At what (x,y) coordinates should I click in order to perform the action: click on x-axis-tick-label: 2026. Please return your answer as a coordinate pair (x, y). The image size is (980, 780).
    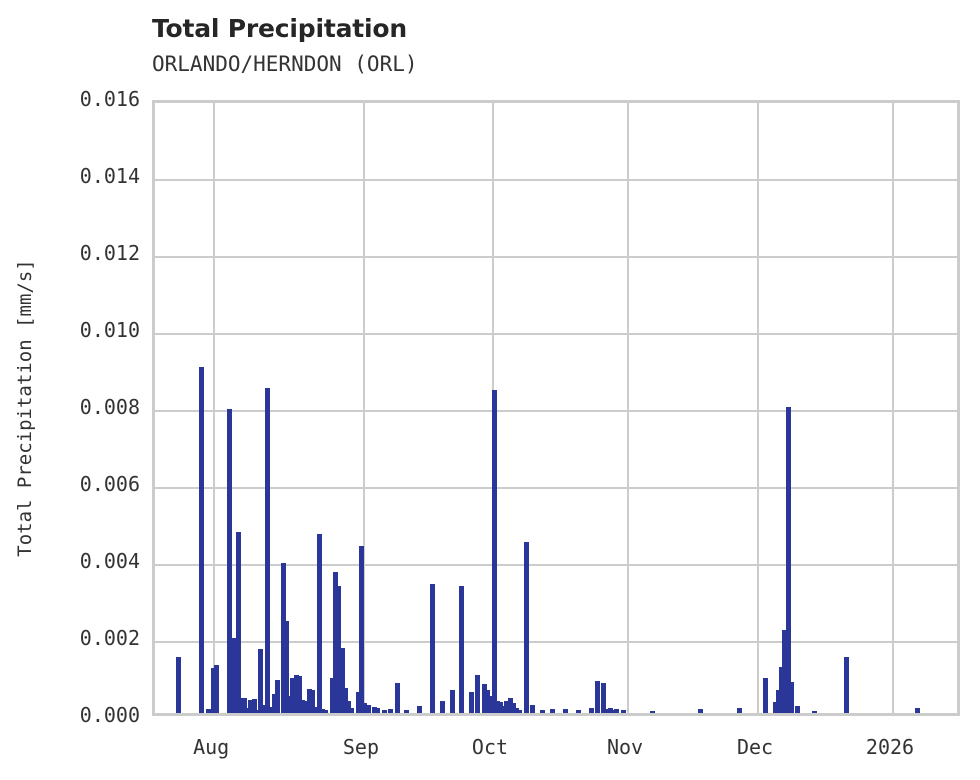
    Looking at the image, I should click on (890, 747).